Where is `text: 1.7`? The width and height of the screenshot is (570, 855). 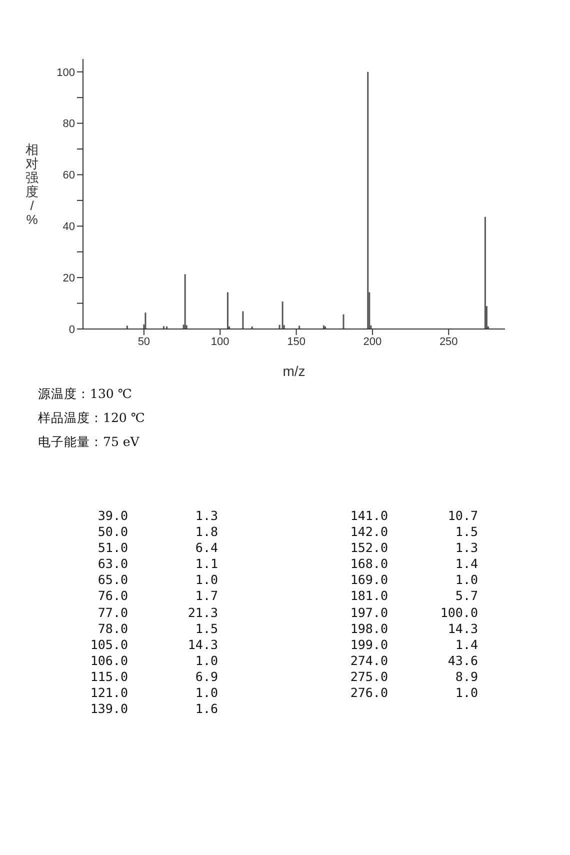
text: 1.7 is located at coordinates (206, 596).